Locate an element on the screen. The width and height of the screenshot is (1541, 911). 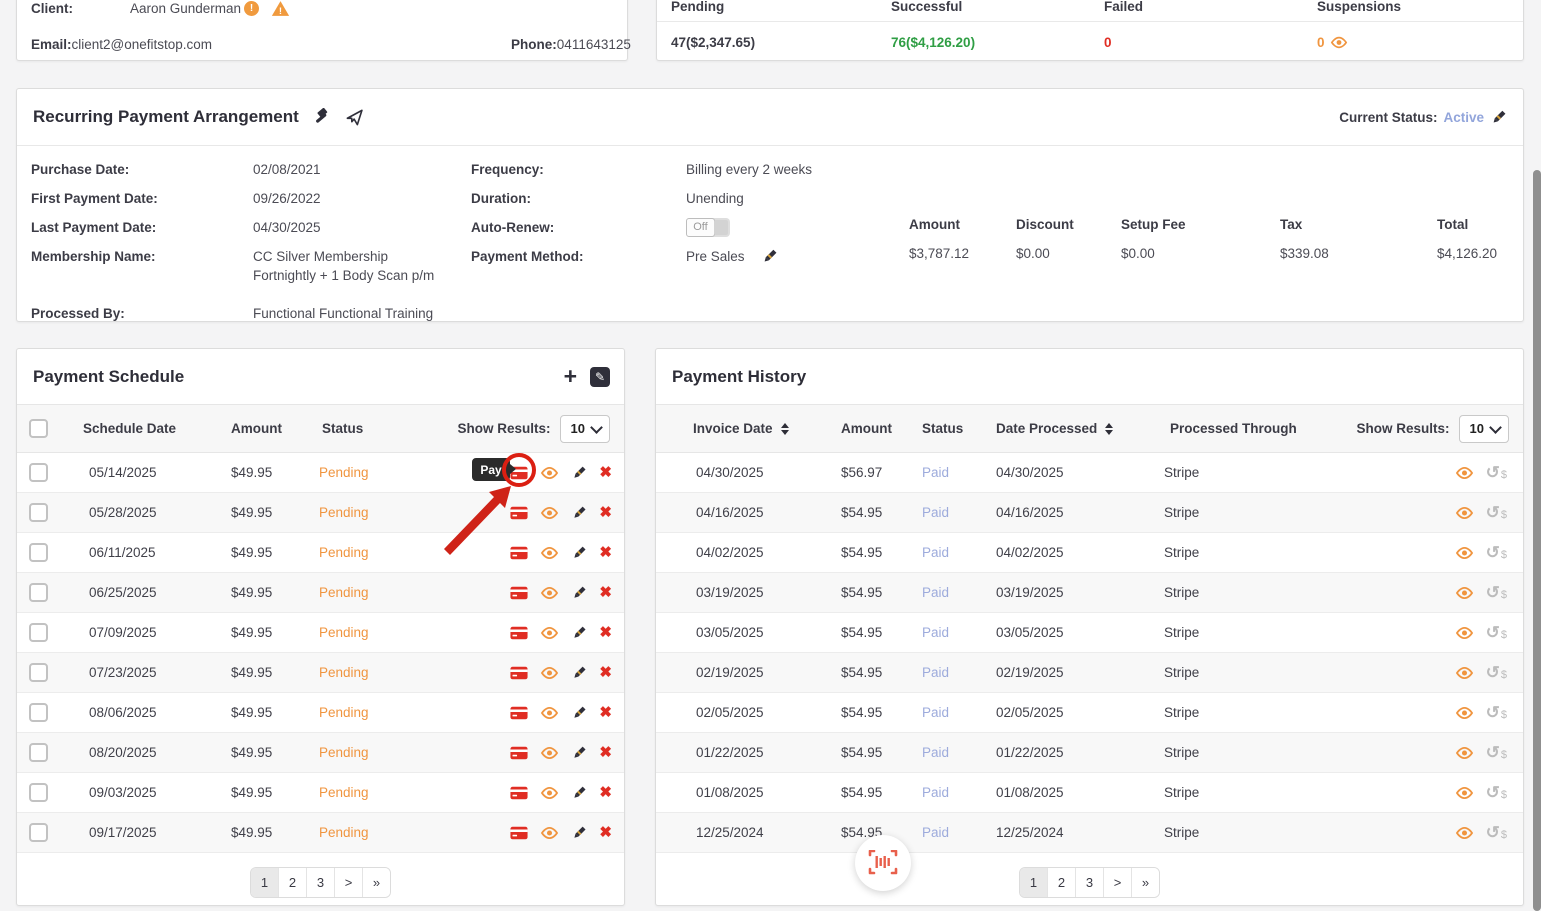
send-icon is located at coordinates (354, 117).